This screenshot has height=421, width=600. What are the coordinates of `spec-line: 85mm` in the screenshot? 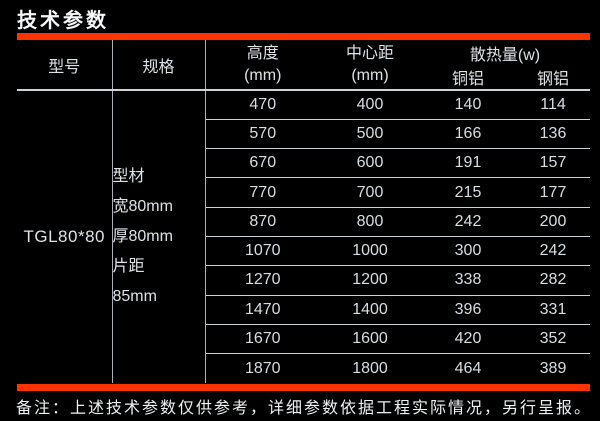 It's located at (134, 296).